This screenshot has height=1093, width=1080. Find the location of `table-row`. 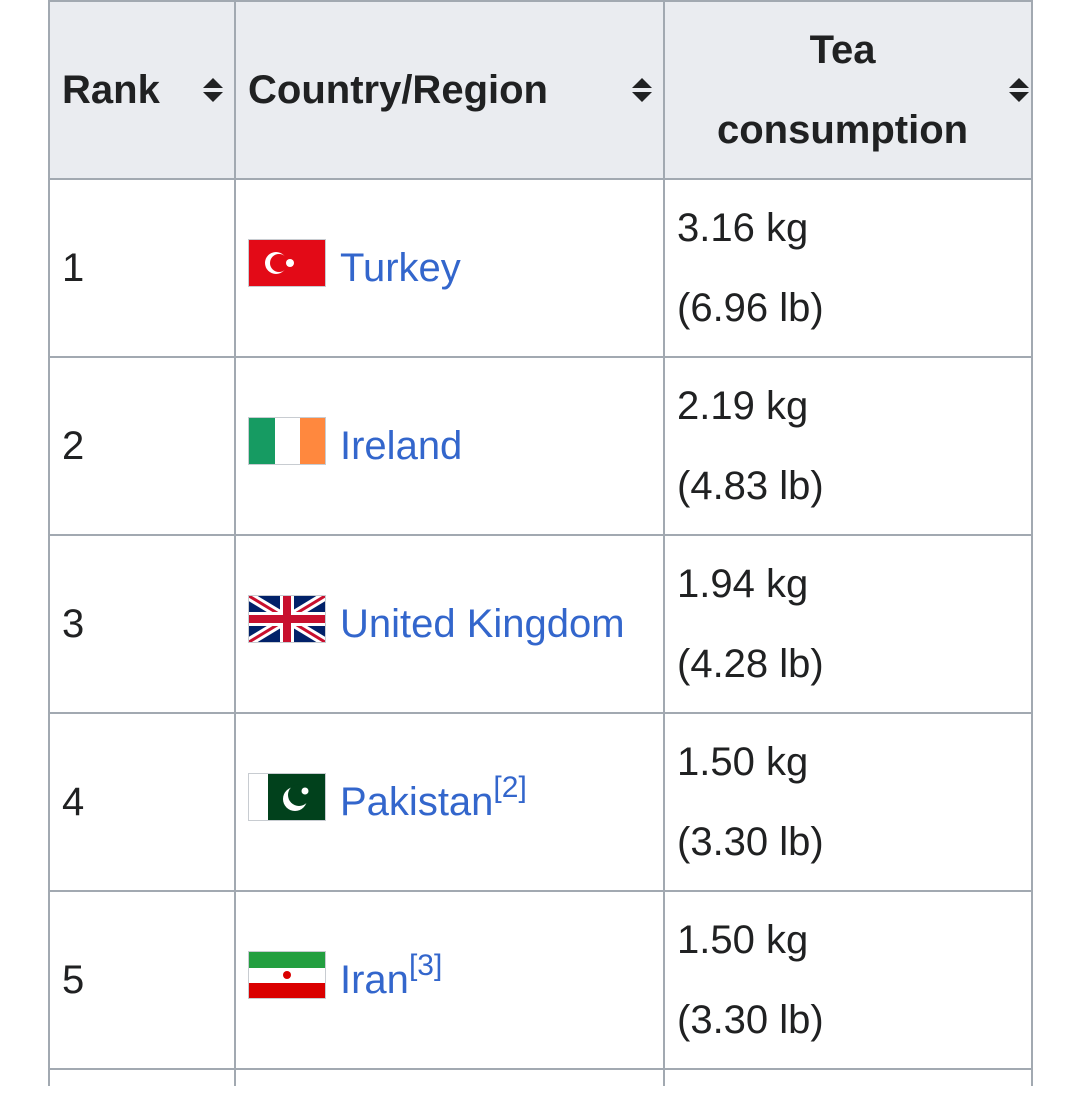

table-row is located at coordinates (540, 1077).